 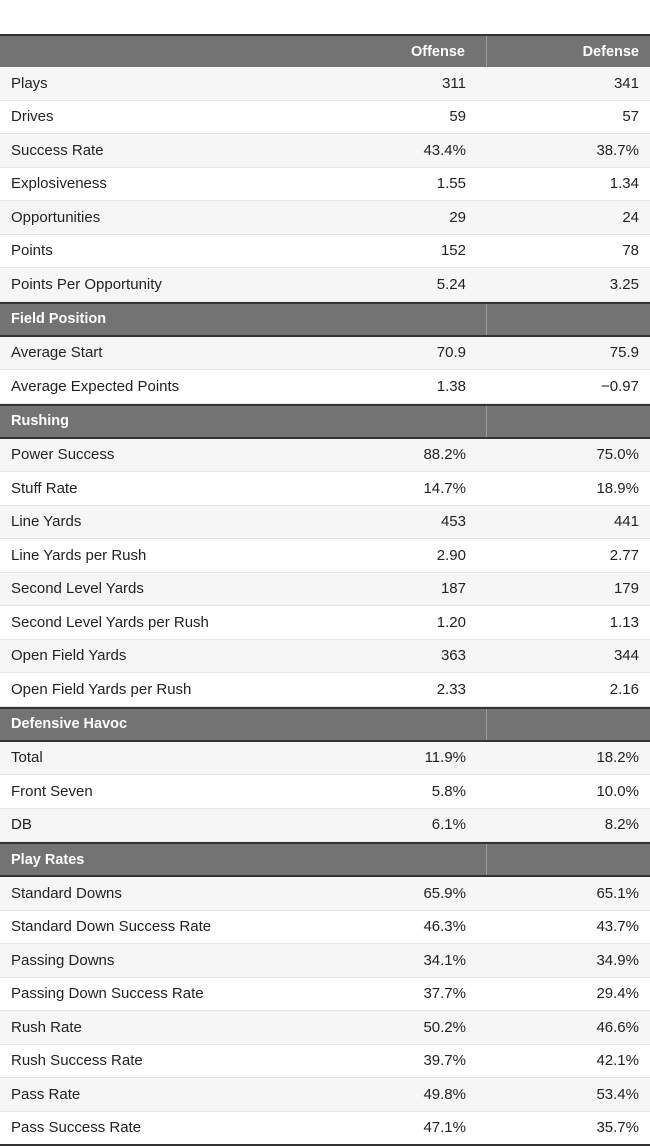 What do you see at coordinates (451, 284) in the screenshot?
I see `offense-value: 5.24` at bounding box center [451, 284].